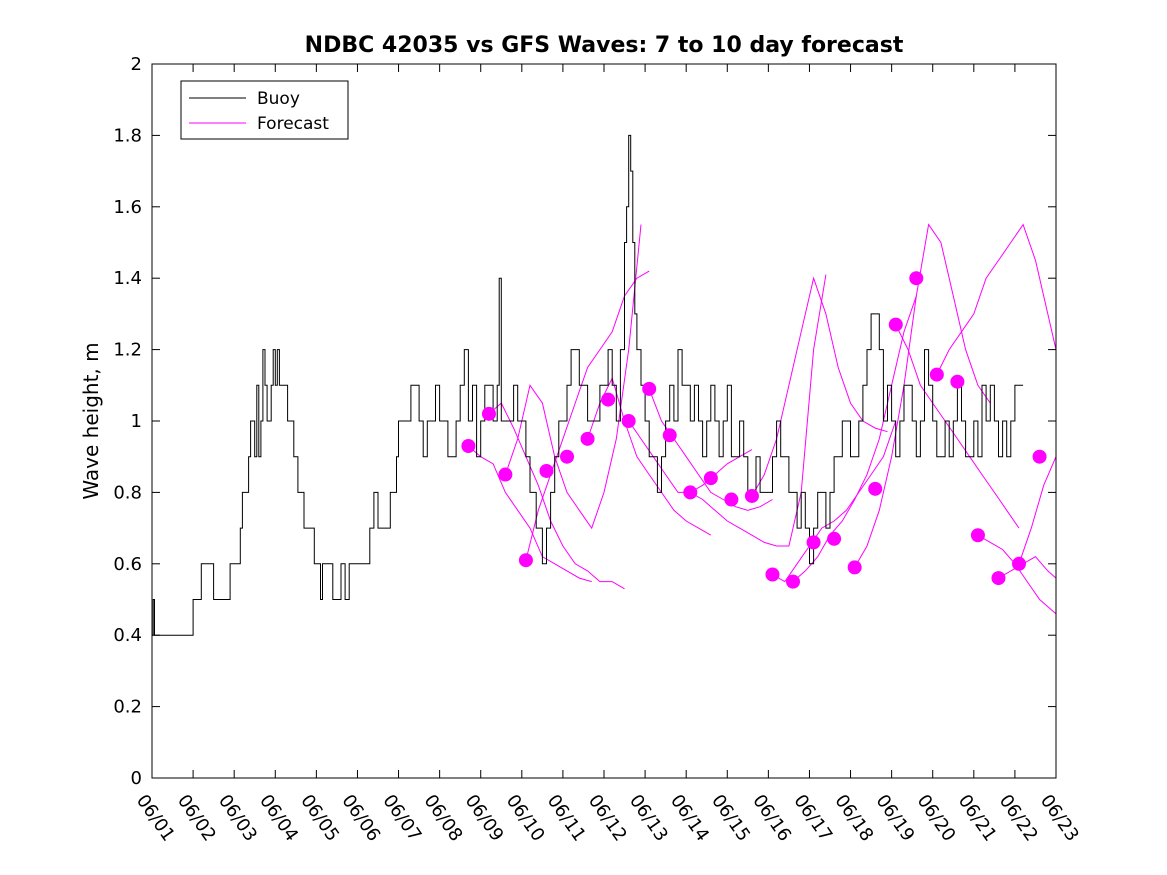  What do you see at coordinates (127, 207) in the screenshot?
I see `y-tick-label: 1.6` at bounding box center [127, 207].